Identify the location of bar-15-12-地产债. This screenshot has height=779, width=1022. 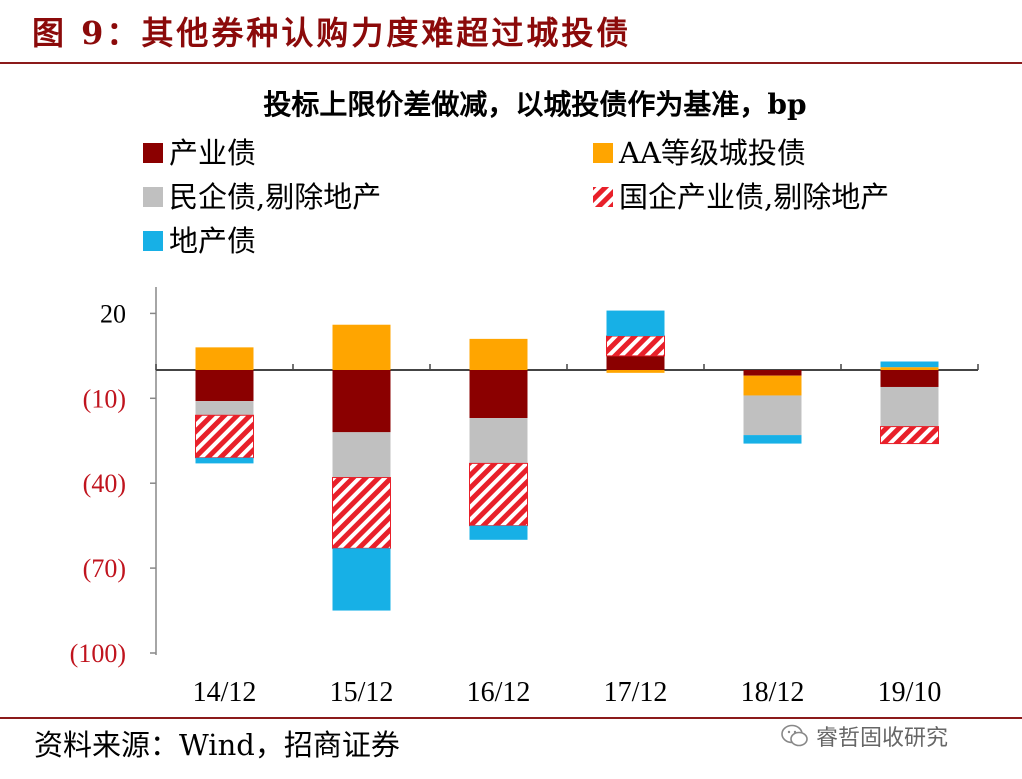
(361, 579).